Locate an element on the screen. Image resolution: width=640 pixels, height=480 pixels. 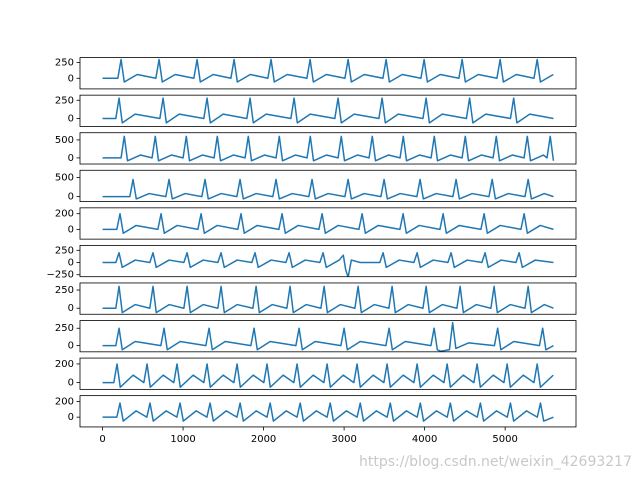
y-tick-label: −250 is located at coordinates (60, 275).